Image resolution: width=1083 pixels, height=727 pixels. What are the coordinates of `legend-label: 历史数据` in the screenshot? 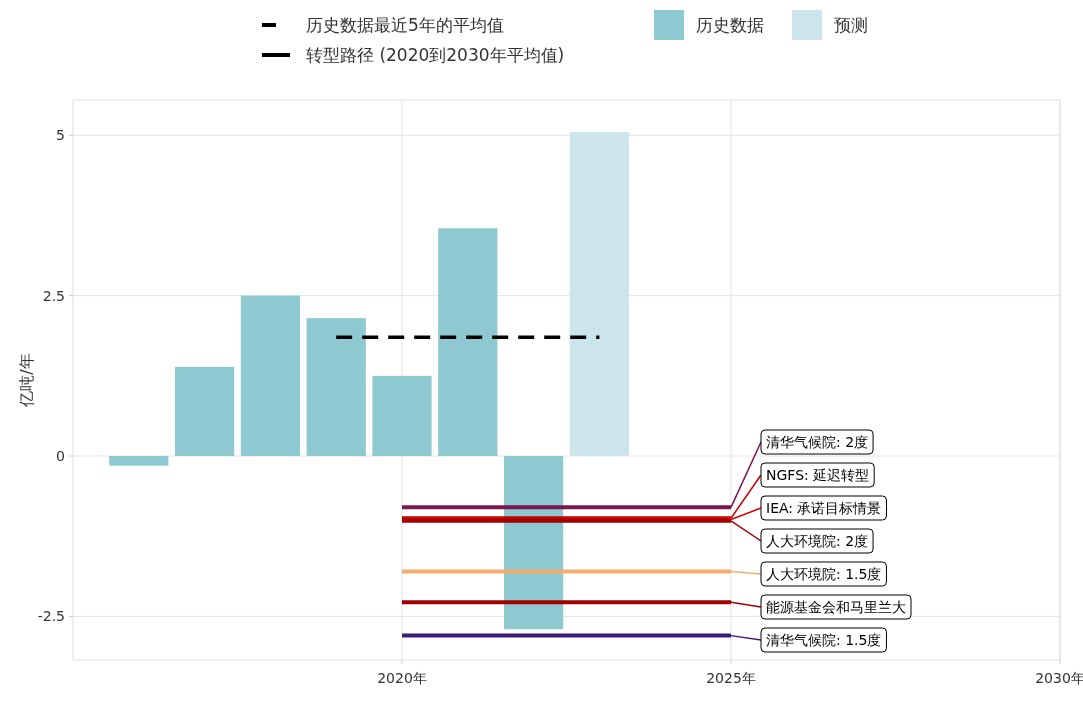 It's located at (730, 25).